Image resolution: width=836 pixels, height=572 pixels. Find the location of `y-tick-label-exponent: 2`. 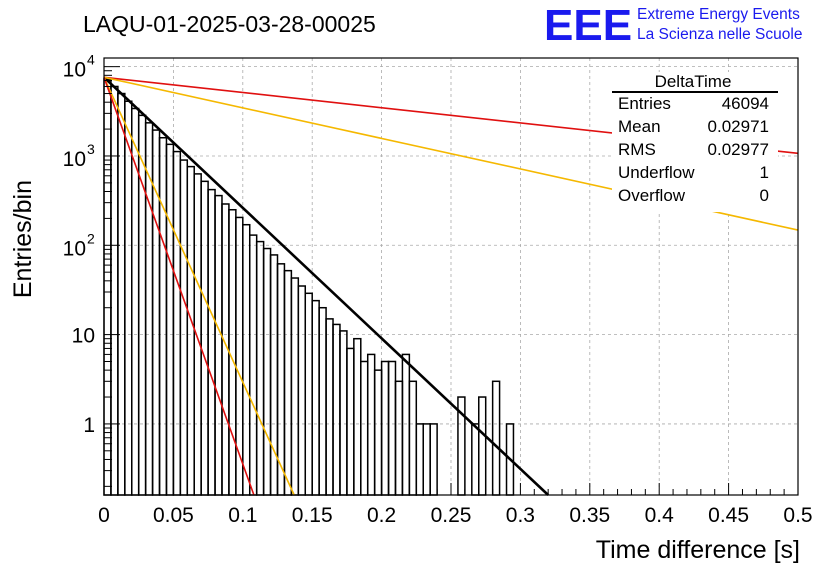

y-tick-label-exponent: 2 is located at coordinates (91, 238).